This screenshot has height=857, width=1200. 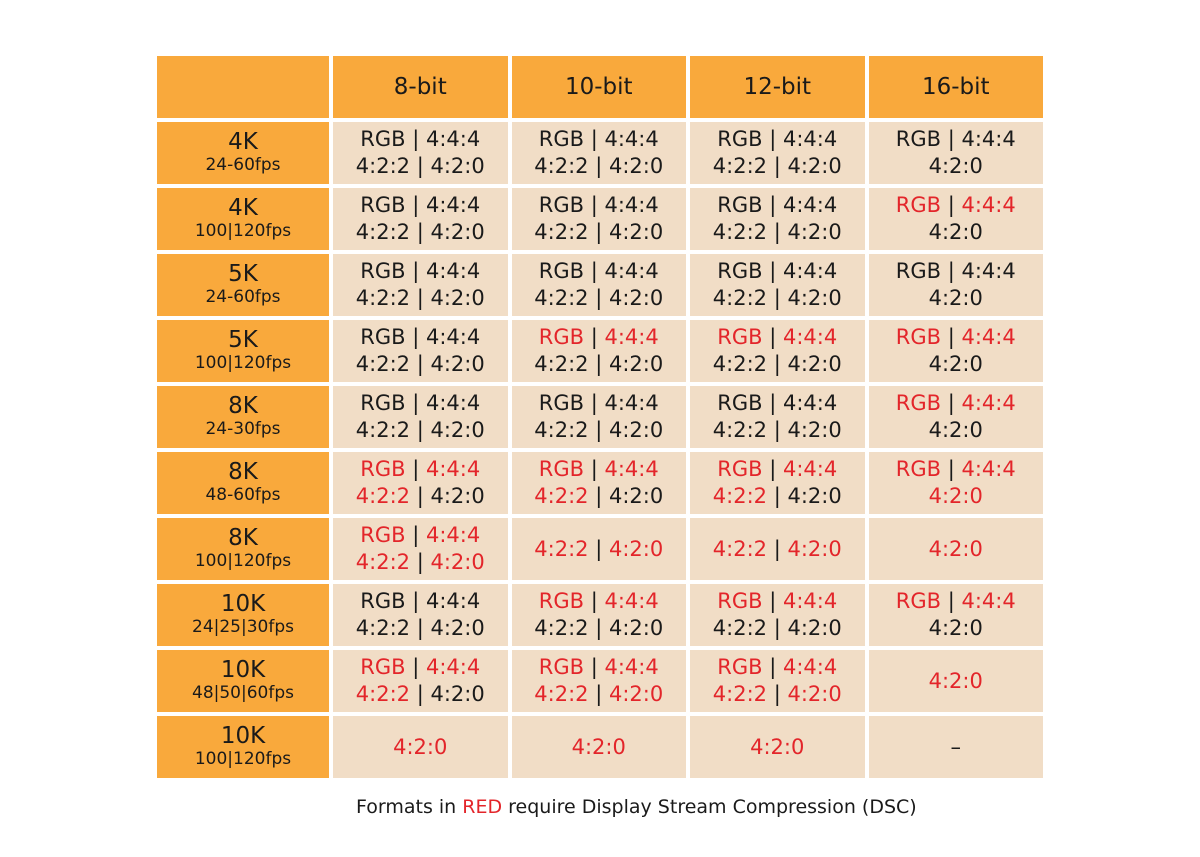 I want to click on column-header-10bit: 10-bit, so click(x=598, y=87).